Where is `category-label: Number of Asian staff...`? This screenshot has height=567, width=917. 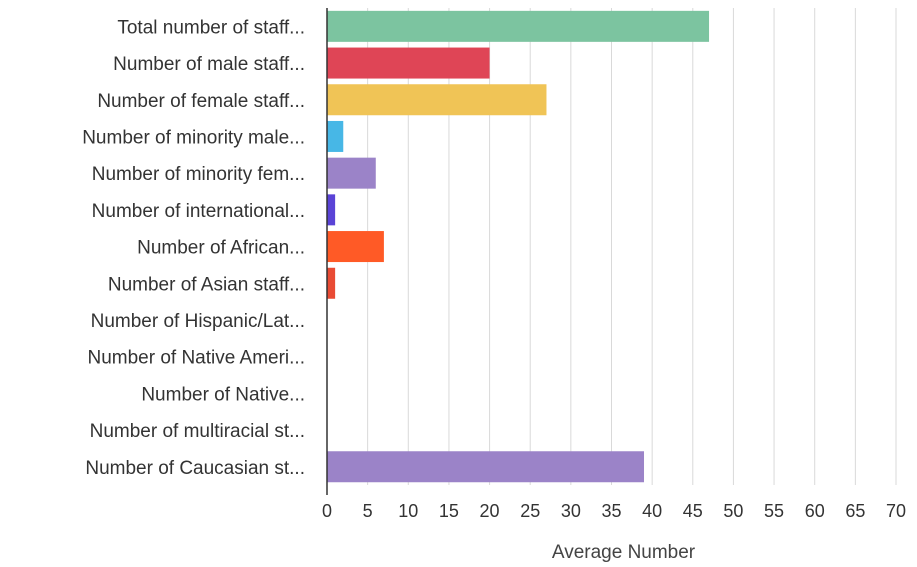 category-label: Number of Asian staff... is located at coordinates (206, 284).